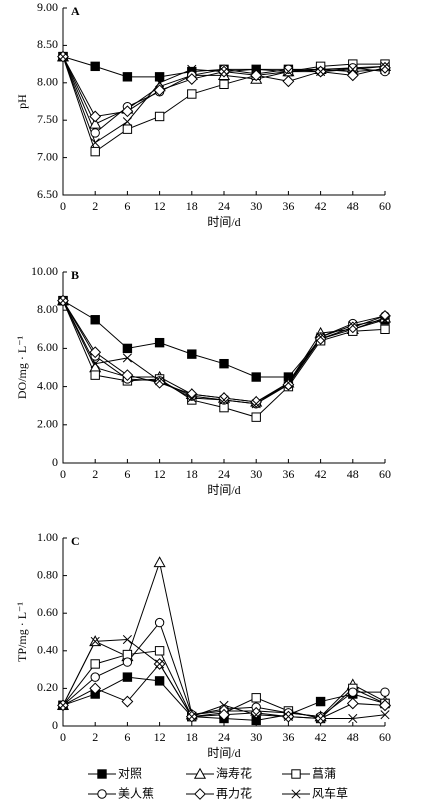 The image size is (434, 809). What do you see at coordinates (192, 474) in the screenshot?
I see `x-tick-label: 18` at bounding box center [192, 474].